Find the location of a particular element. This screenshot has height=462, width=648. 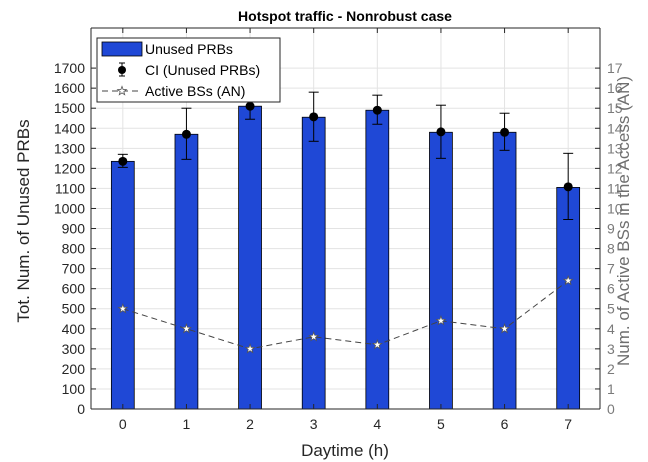

y-tick-label: 0 is located at coordinates (81, 409).